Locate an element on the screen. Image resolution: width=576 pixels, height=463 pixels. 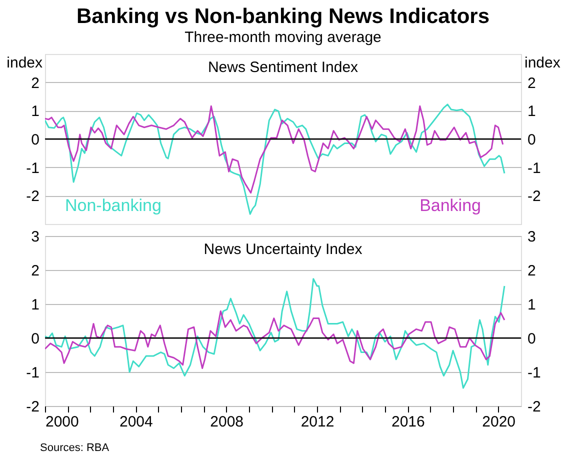
x-tick-label: 2016 is located at coordinates (408, 422).